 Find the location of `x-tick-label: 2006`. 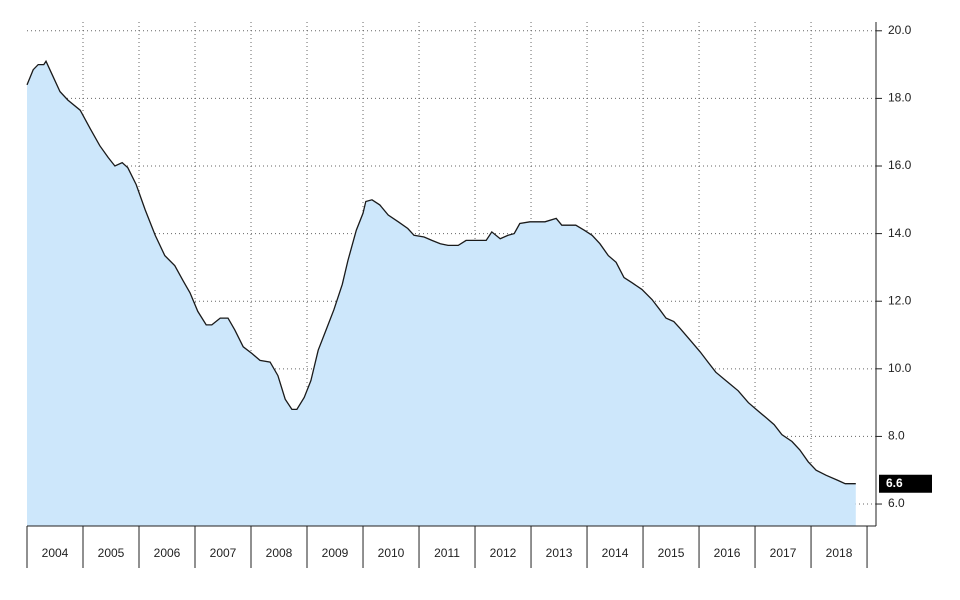

x-tick-label: 2006 is located at coordinates (167, 553).